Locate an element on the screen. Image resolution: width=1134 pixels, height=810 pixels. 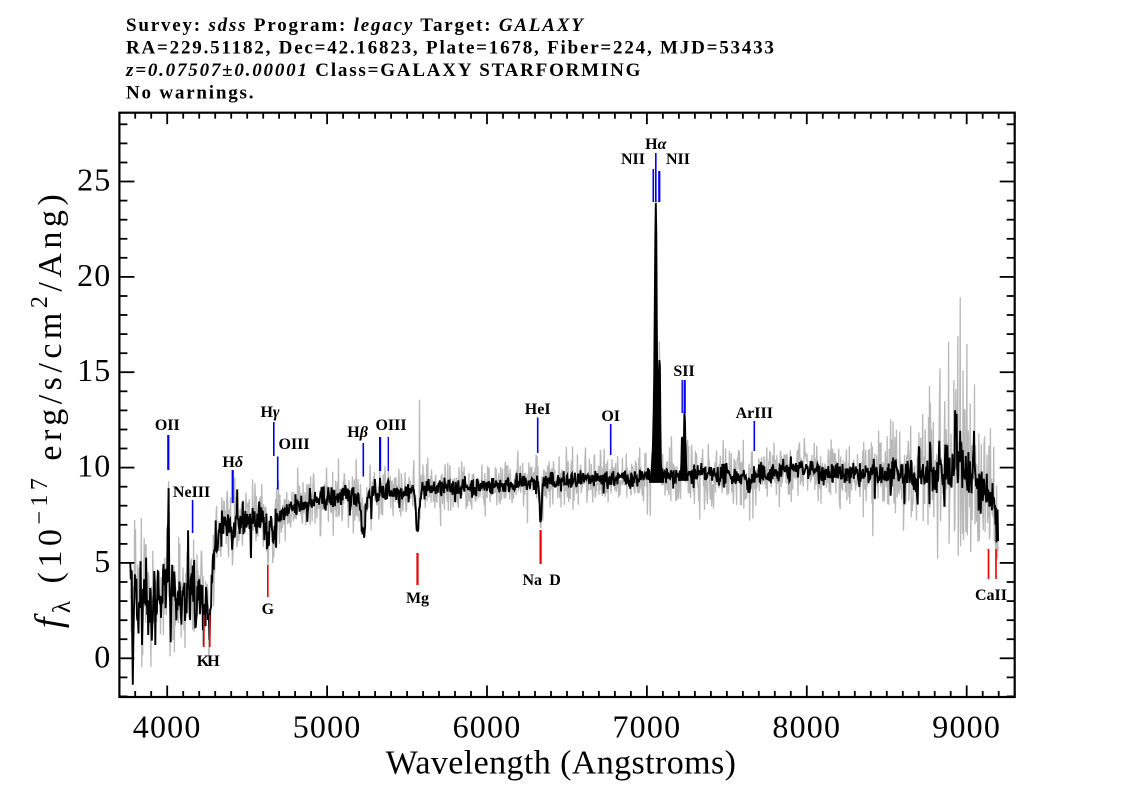
svg-text: No warnings. is located at coordinates (190, 93).